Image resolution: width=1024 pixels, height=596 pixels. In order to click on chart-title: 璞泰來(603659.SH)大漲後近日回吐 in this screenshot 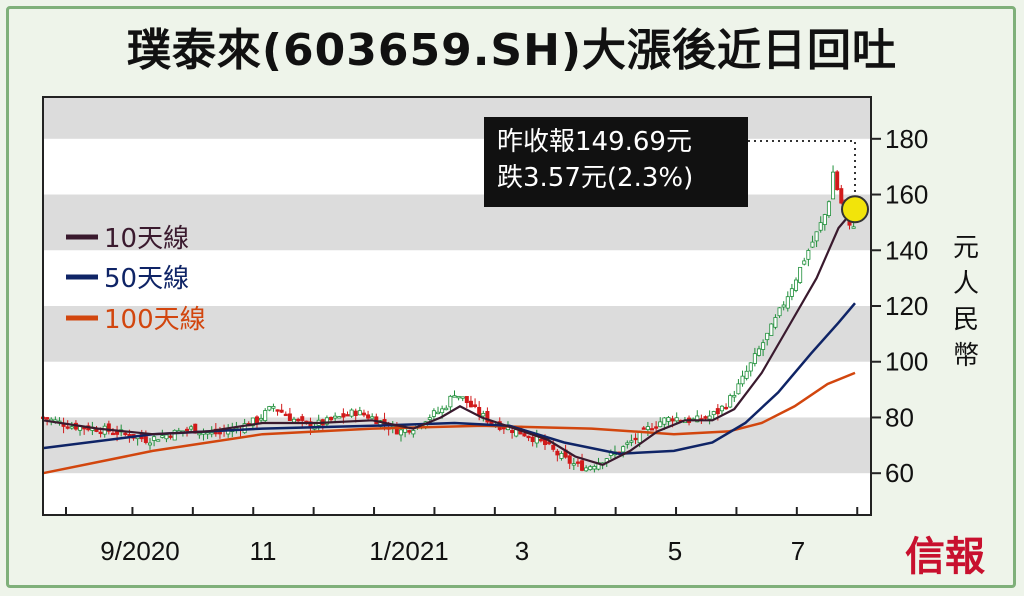, I will do `click(512, 50)`.